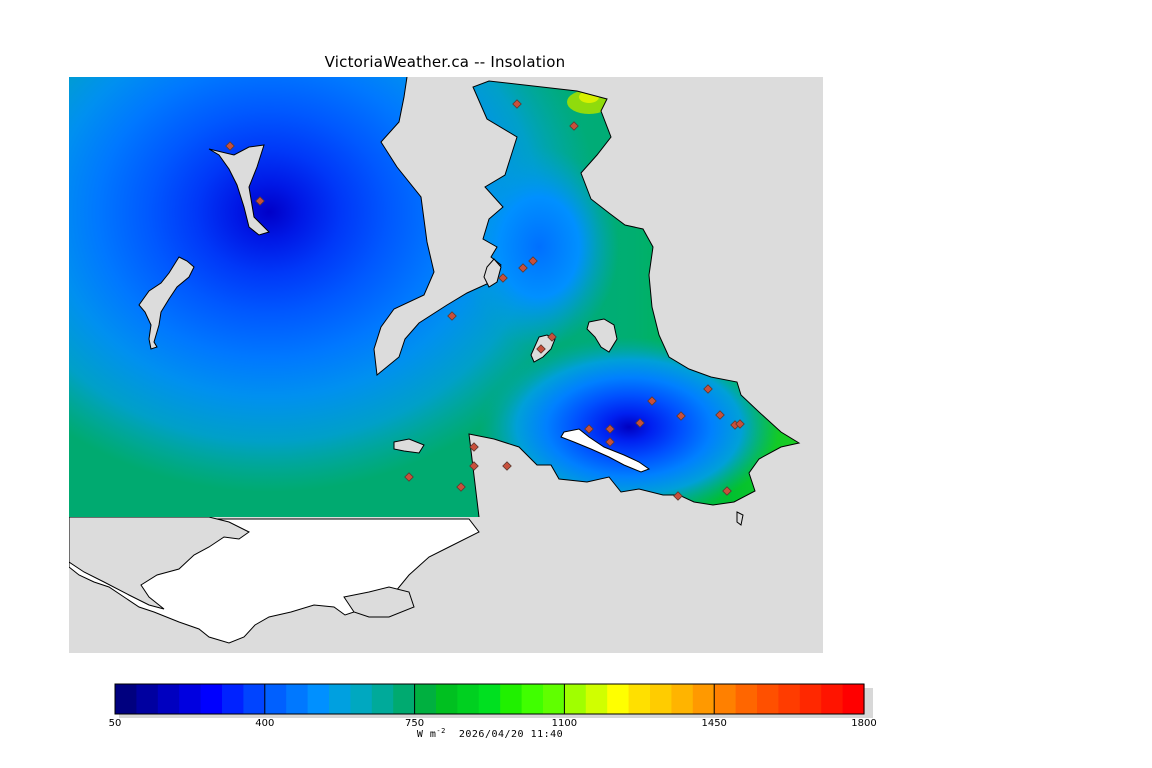 This screenshot has height=768, width=1152. What do you see at coordinates (264, 723) in the screenshot?
I see `colorbar-tick-label: 400` at bounding box center [264, 723].